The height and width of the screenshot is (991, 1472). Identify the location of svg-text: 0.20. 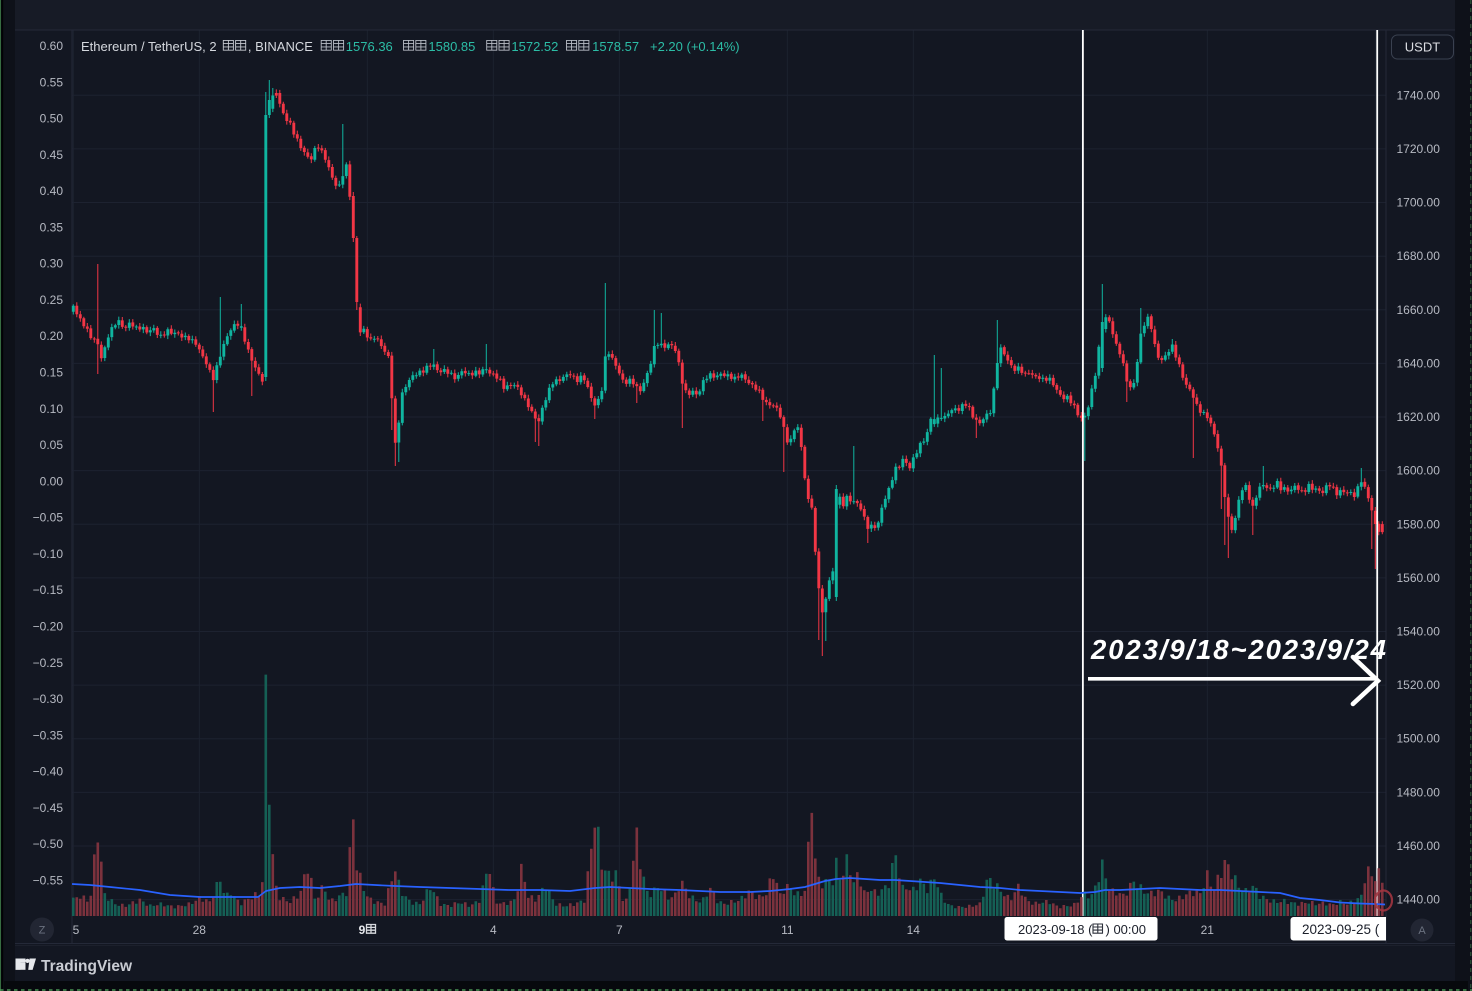
(52, 336).